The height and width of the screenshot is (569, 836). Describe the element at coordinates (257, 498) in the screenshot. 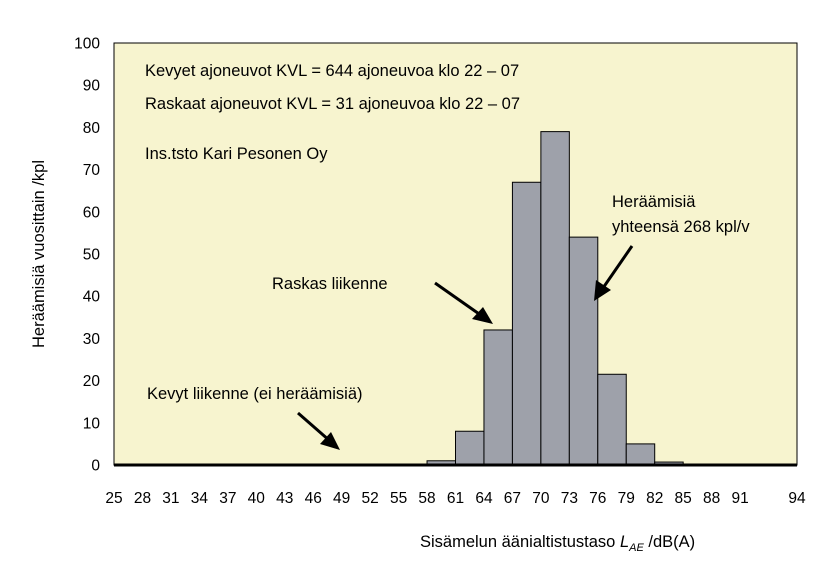

I see `x-tick-label-40: 40` at that location.